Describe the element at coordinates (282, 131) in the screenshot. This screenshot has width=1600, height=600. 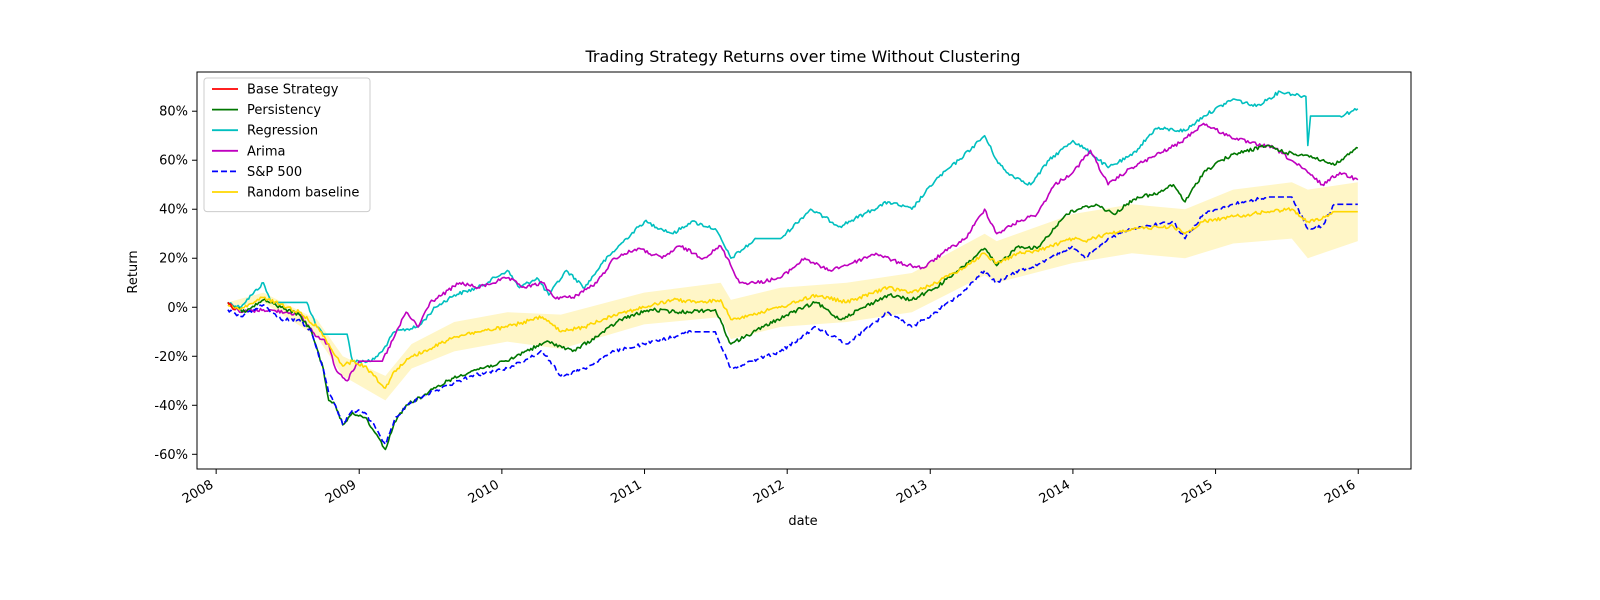
I see `legend-label-2: Regression` at that location.